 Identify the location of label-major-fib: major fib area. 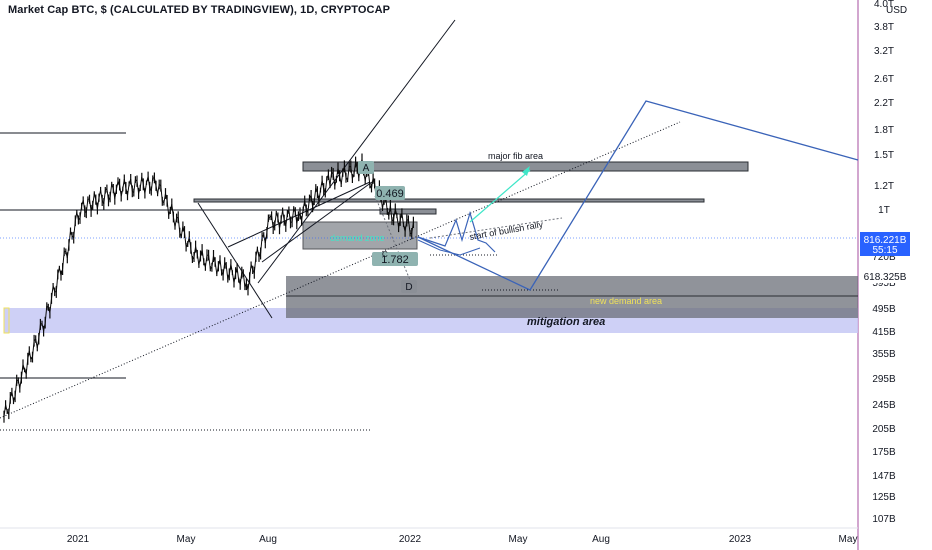
(515, 156).